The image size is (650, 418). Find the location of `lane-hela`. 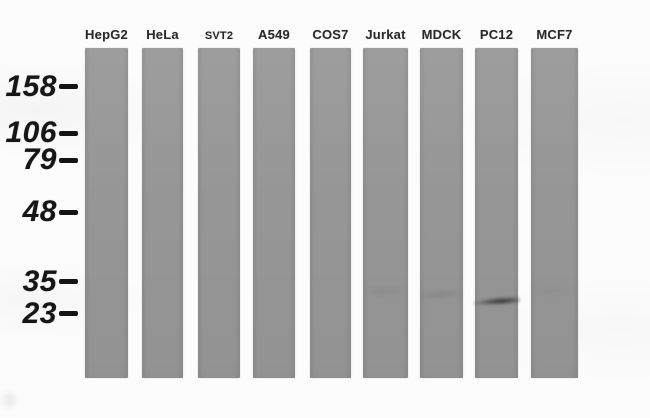

lane-hela is located at coordinates (162, 213).